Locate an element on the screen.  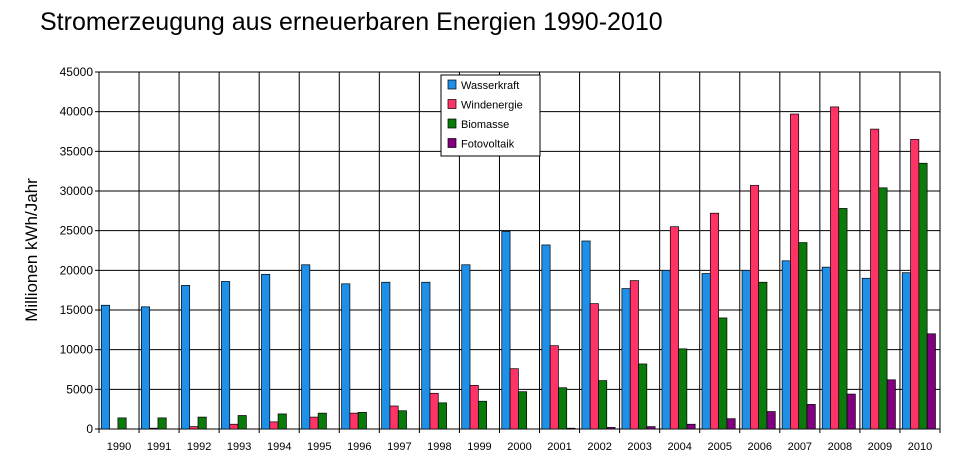
y-tick-label: 40000 is located at coordinates (77, 112).